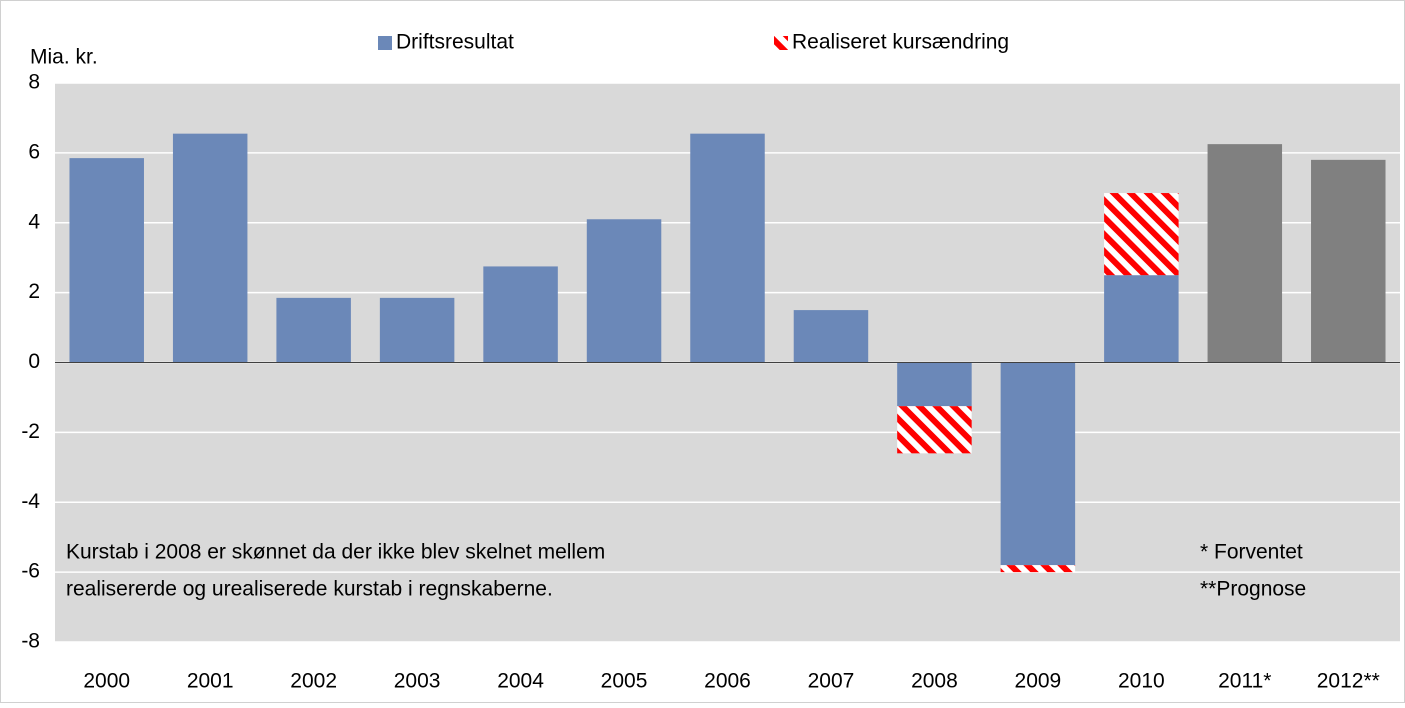 This screenshot has height=708, width=1405. Describe the element at coordinates (30, 571) in the screenshot. I see `y-tick-label: -6` at that location.